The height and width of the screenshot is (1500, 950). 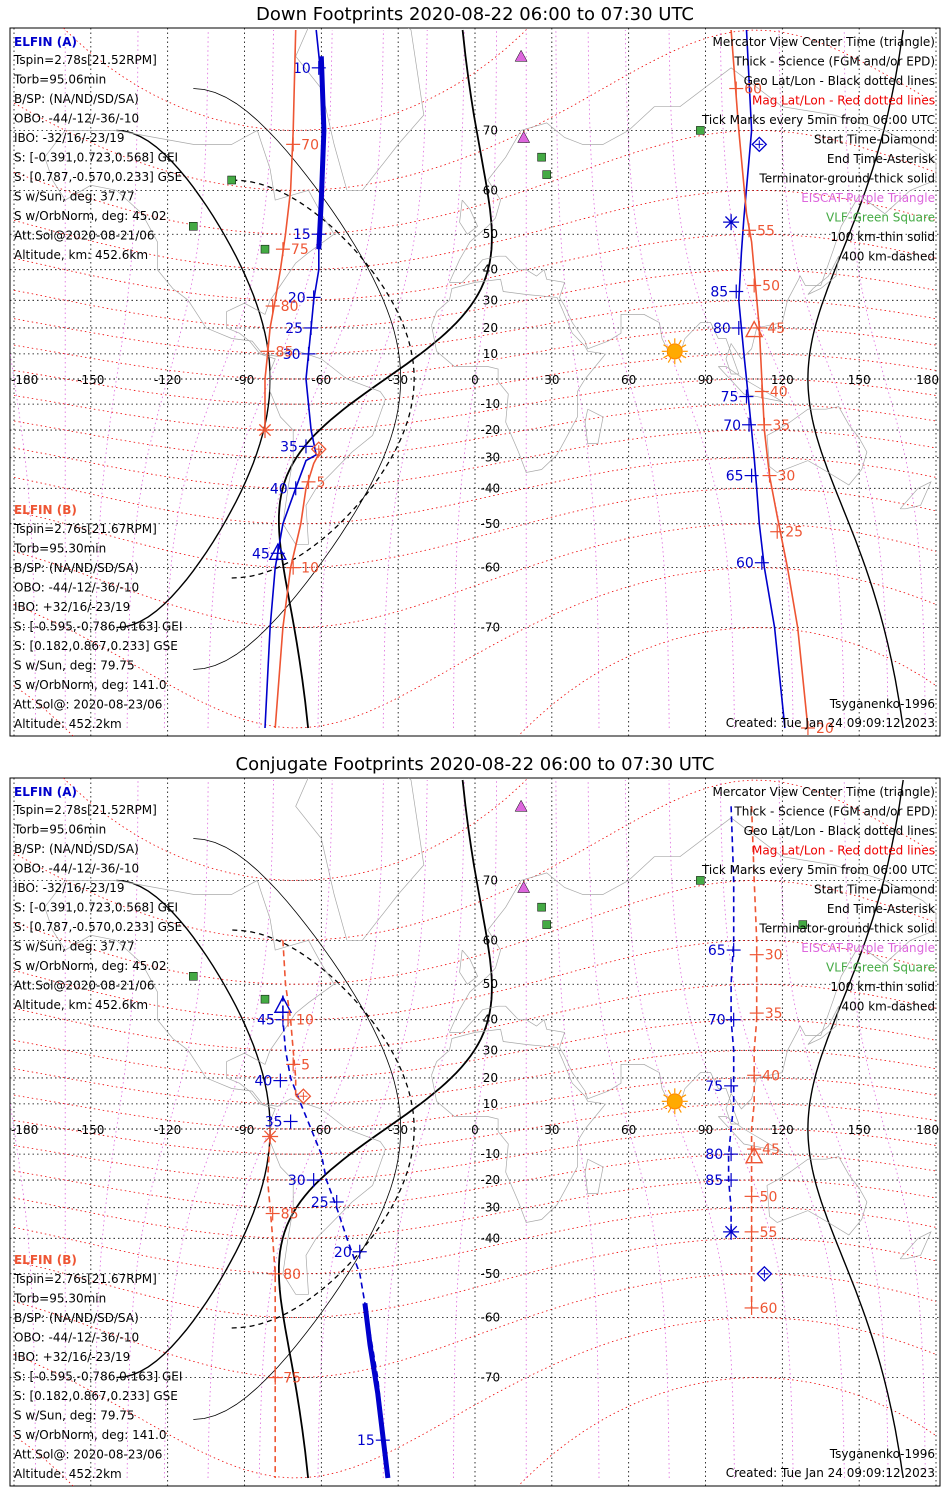 What do you see at coordinates (490, 270) in the screenshot?
I see `y-tick-label: 40` at bounding box center [490, 270].